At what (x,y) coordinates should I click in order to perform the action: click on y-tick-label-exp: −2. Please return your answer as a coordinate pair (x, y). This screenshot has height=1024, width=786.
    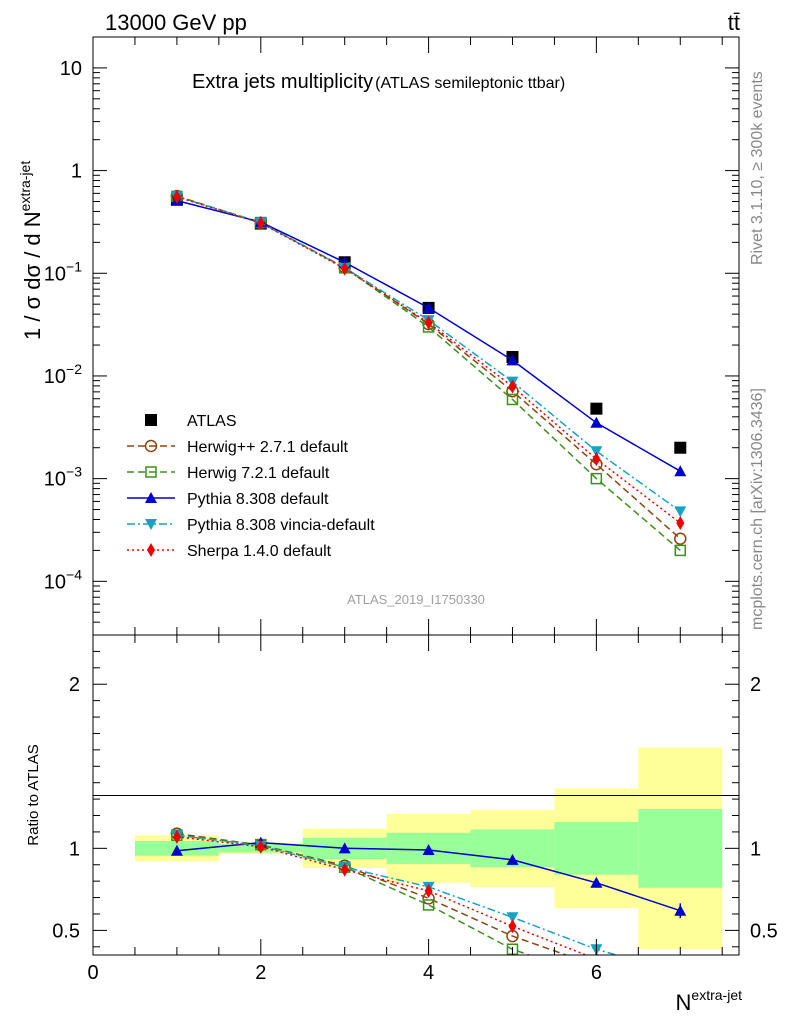
    Looking at the image, I should click on (74, 369).